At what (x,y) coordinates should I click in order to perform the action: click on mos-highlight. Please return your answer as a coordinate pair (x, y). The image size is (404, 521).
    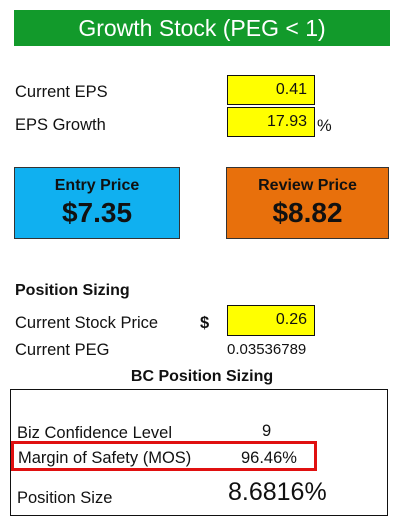
    Looking at the image, I should click on (164, 456).